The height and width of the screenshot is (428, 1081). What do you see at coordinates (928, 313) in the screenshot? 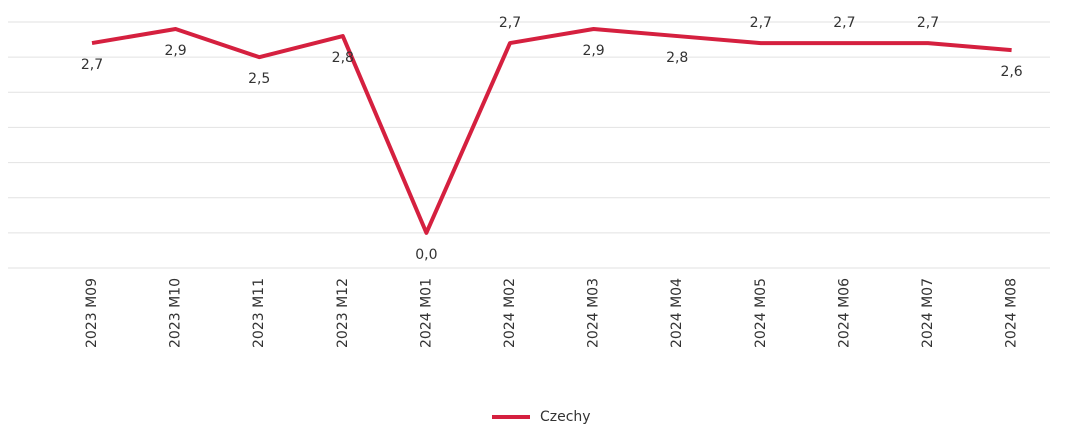
I see `x-tick-label: 2024 M07` at bounding box center [928, 313].